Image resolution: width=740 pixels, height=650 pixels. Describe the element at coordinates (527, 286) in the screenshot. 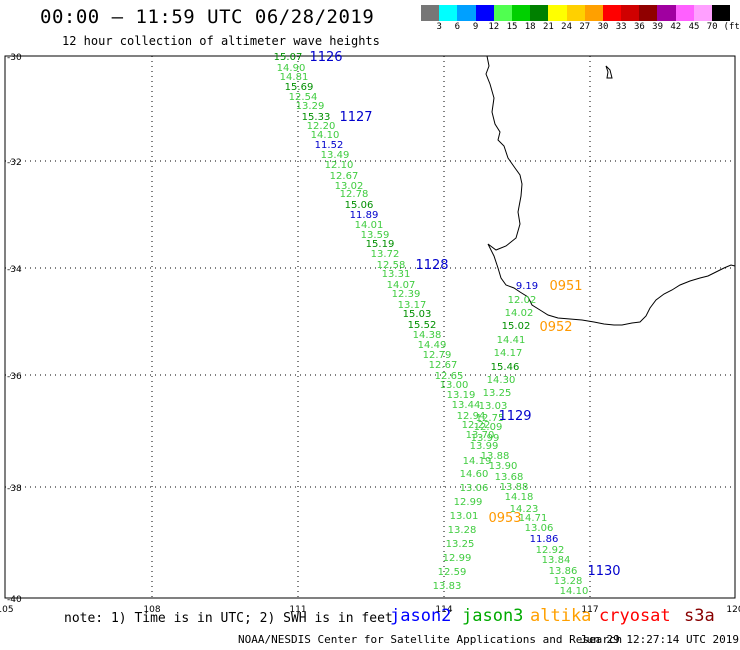

I see `wave-height-value: 9.19` at that location.